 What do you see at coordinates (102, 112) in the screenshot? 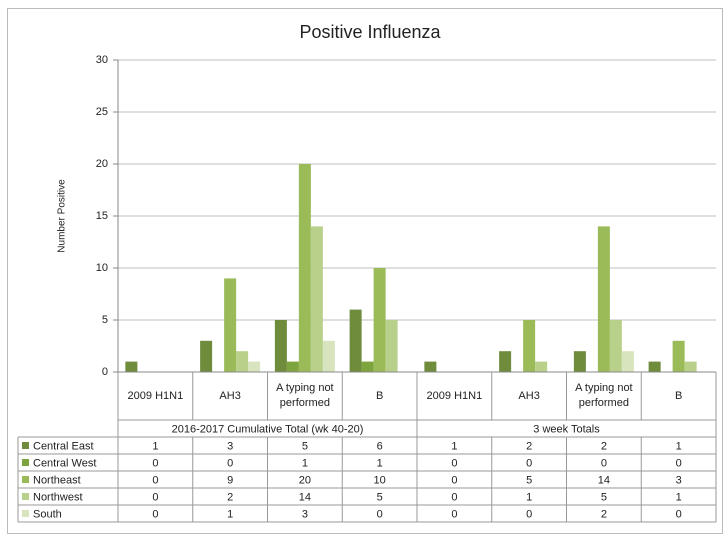
I see `y-tick-label: 25` at bounding box center [102, 112].